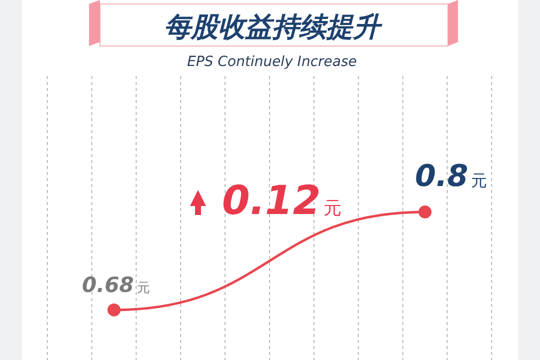 This screenshot has width=540, height=360. Describe the element at coordinates (272, 62) in the screenshot. I see `subtitle: EPS Continuely Increase` at that location.